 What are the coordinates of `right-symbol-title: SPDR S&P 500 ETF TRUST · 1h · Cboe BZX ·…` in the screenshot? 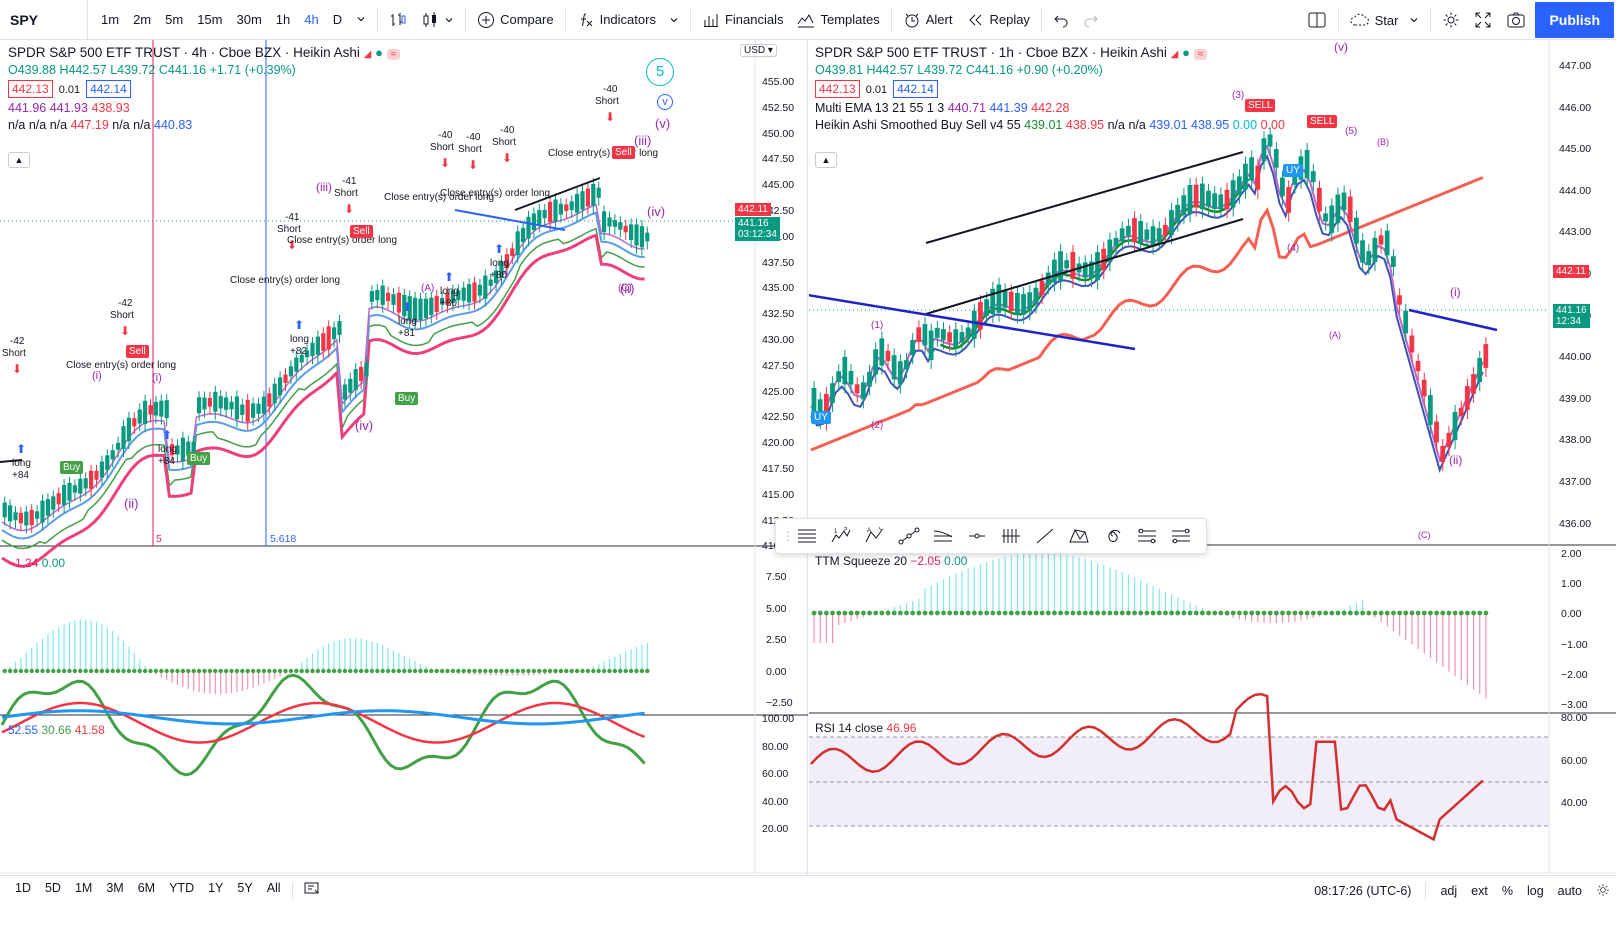 It's located at (991, 52).